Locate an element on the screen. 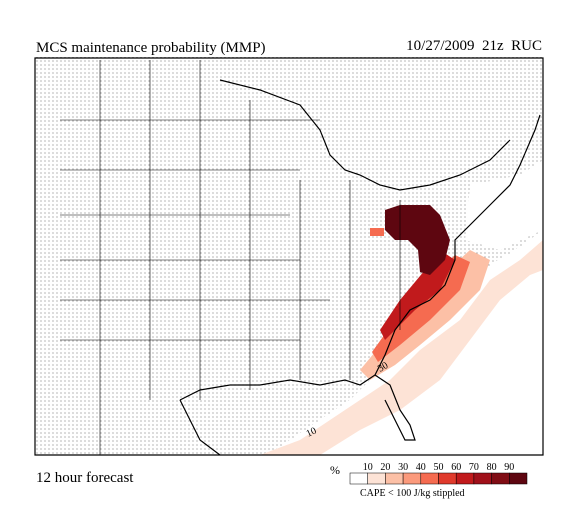  contour-label: 30 is located at coordinates (383, 367).